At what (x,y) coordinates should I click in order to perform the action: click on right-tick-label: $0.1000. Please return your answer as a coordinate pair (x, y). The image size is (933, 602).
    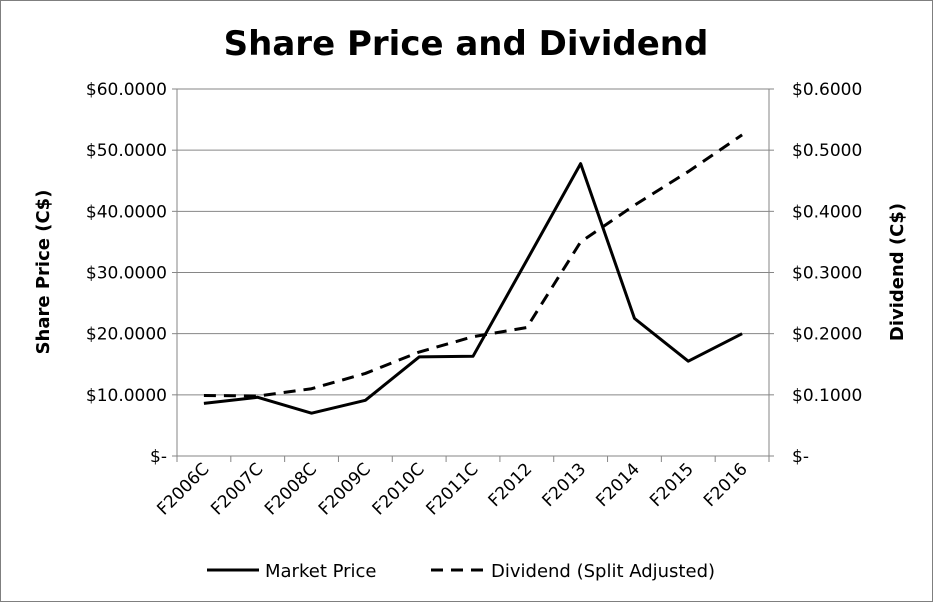
    Looking at the image, I should click on (827, 396).